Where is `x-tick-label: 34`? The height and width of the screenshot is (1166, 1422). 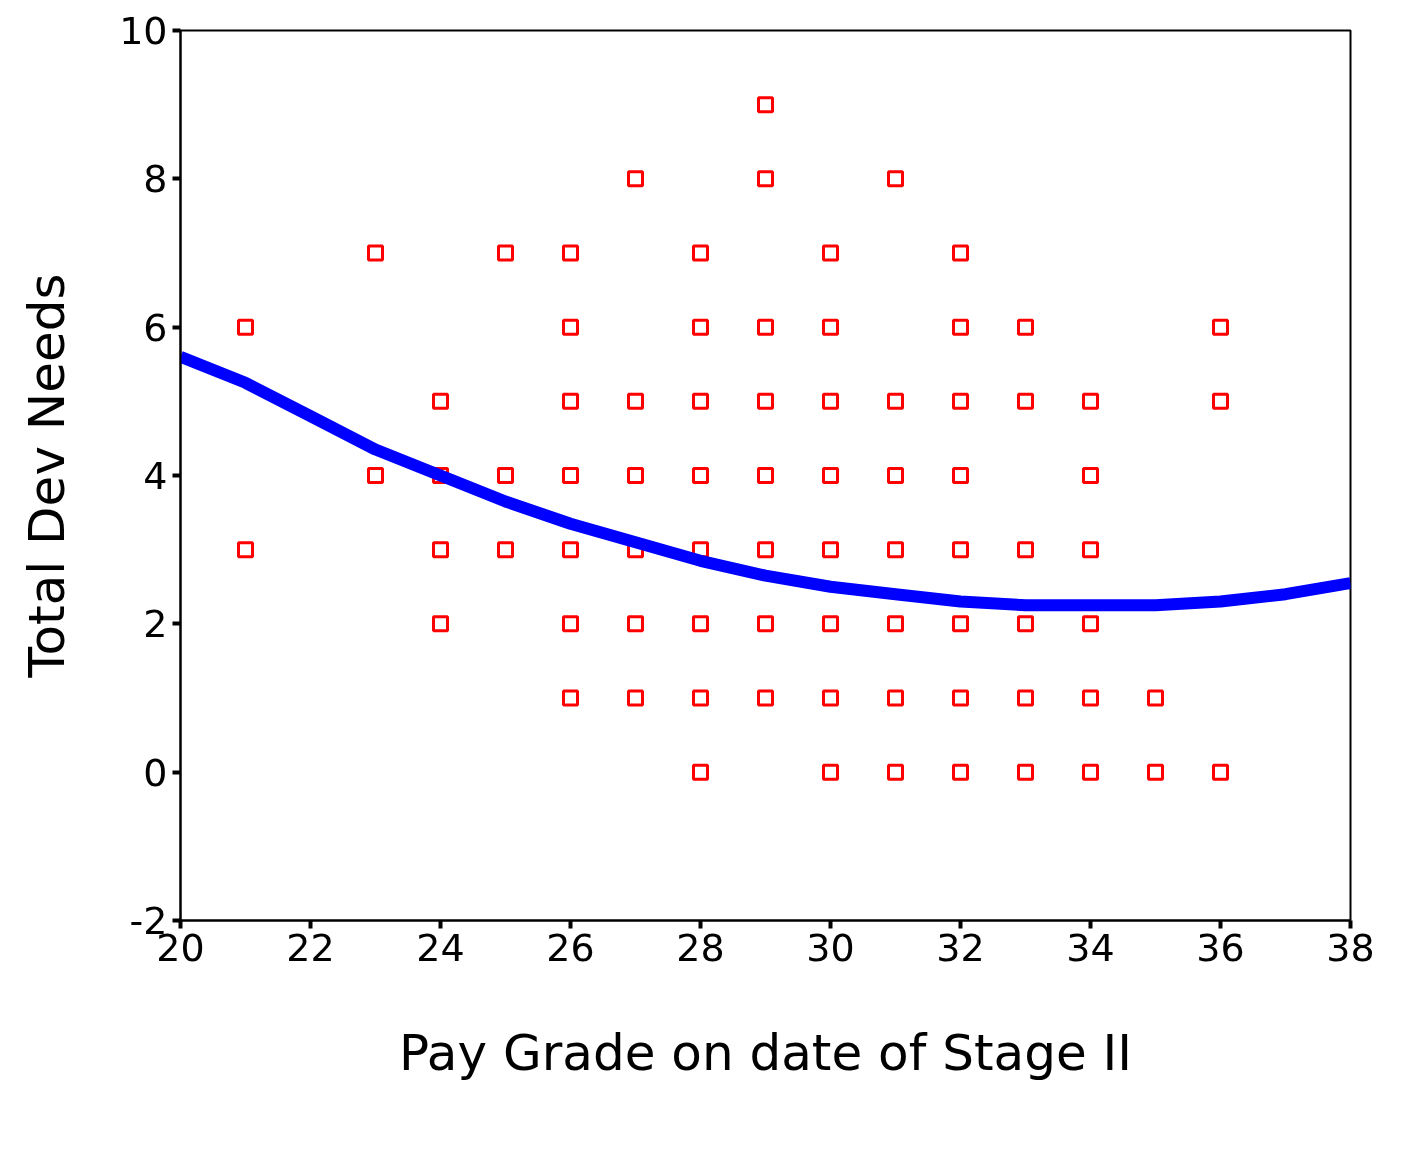 x-tick-label: 34 is located at coordinates (1090, 947).